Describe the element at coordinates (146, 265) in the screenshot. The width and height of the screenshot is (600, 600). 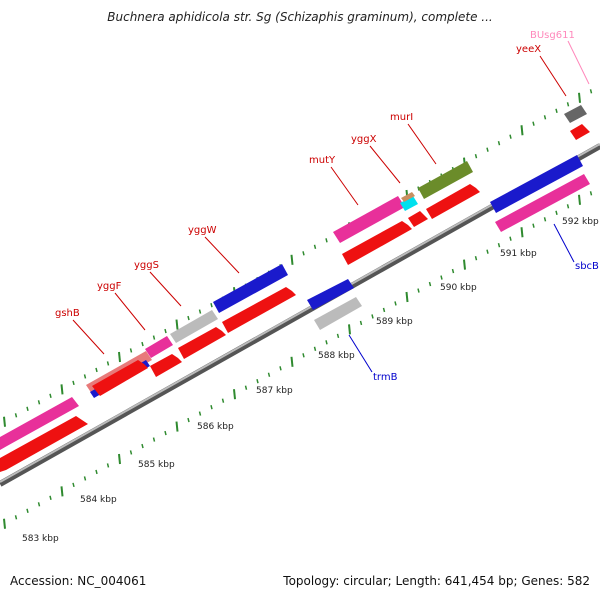
I see `gene-label: yggS` at that location.